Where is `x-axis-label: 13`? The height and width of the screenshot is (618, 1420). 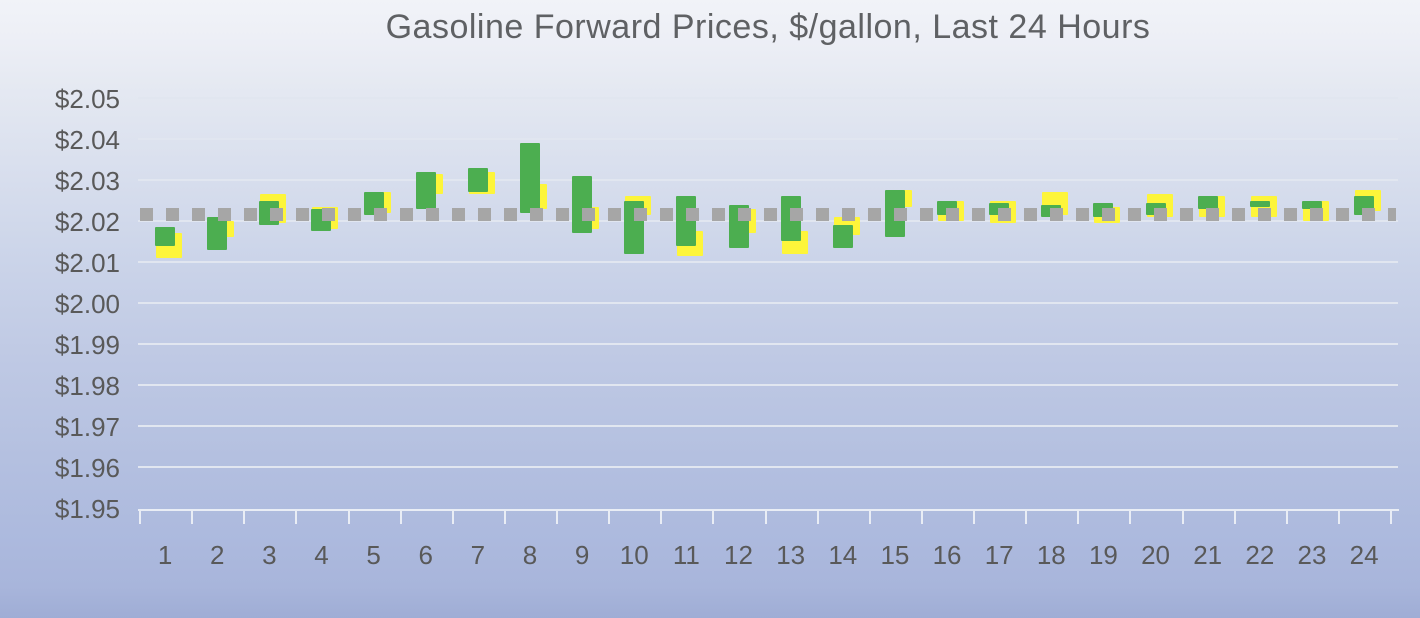
x-axis-label: 13 is located at coordinates (791, 555).